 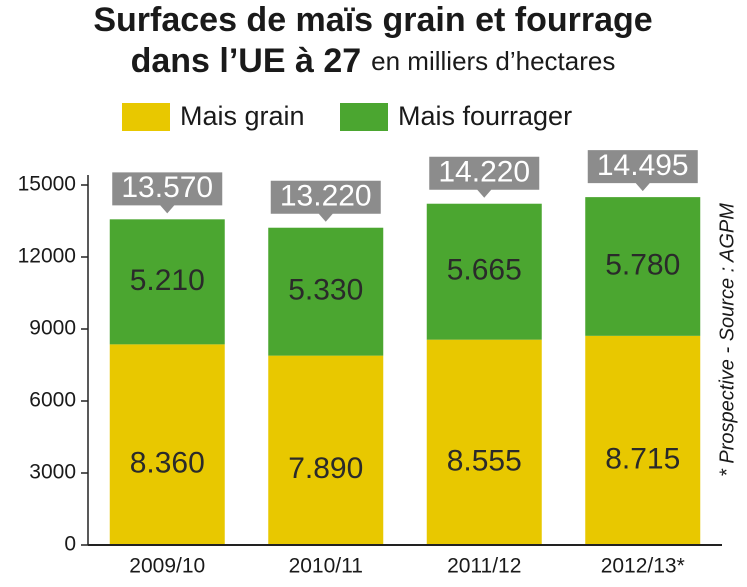 I want to click on chart-subtitle: en milliers d’hectares, so click(x=493, y=61).